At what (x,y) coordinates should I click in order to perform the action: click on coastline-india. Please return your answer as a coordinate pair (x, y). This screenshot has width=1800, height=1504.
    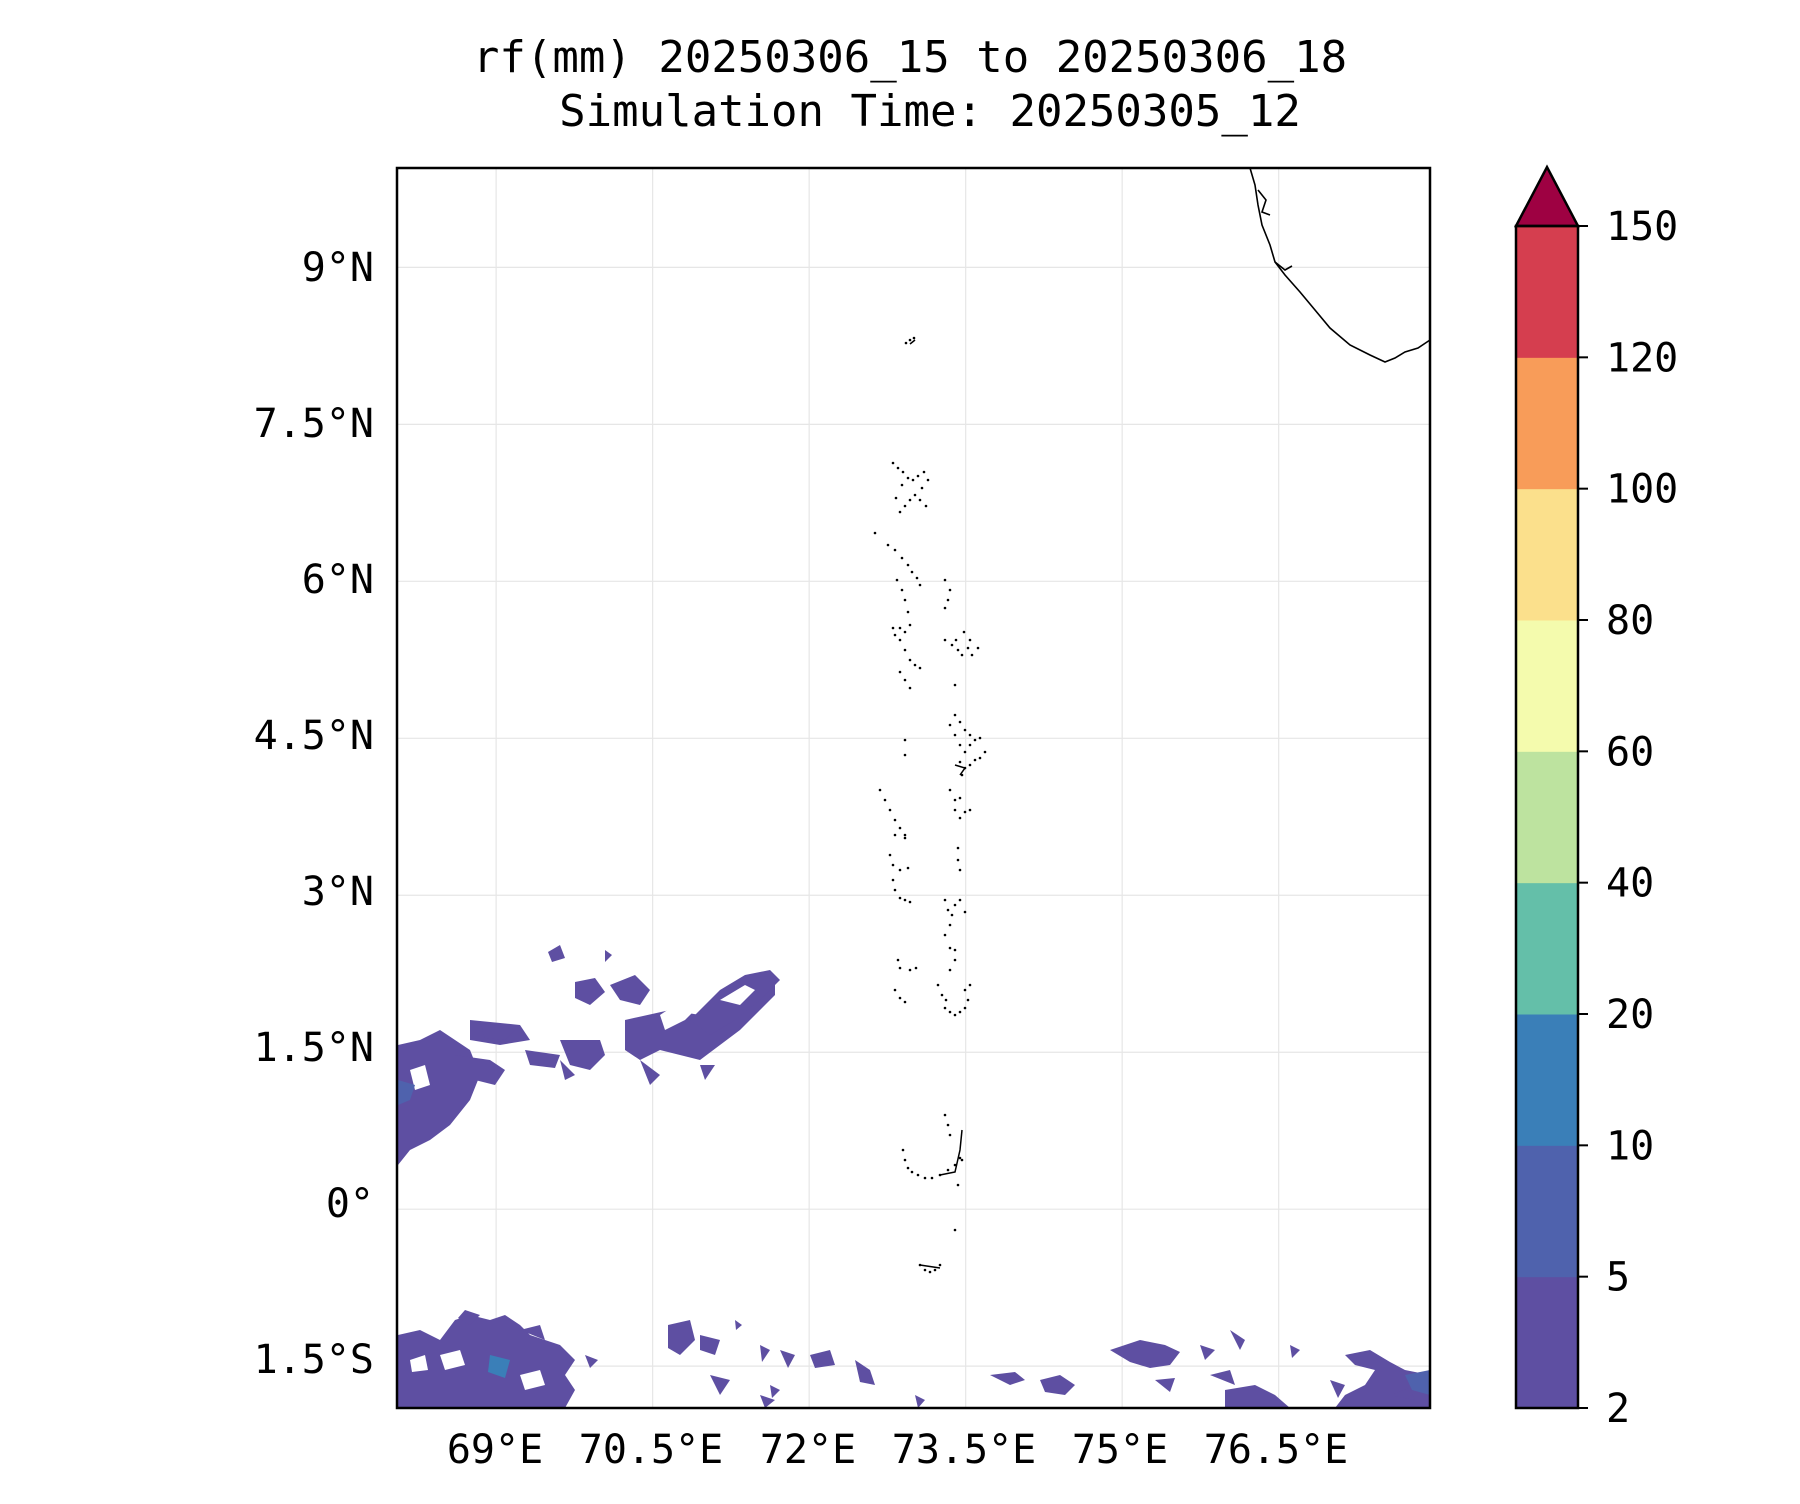
    Looking at the image, I should click on (1340, 265).